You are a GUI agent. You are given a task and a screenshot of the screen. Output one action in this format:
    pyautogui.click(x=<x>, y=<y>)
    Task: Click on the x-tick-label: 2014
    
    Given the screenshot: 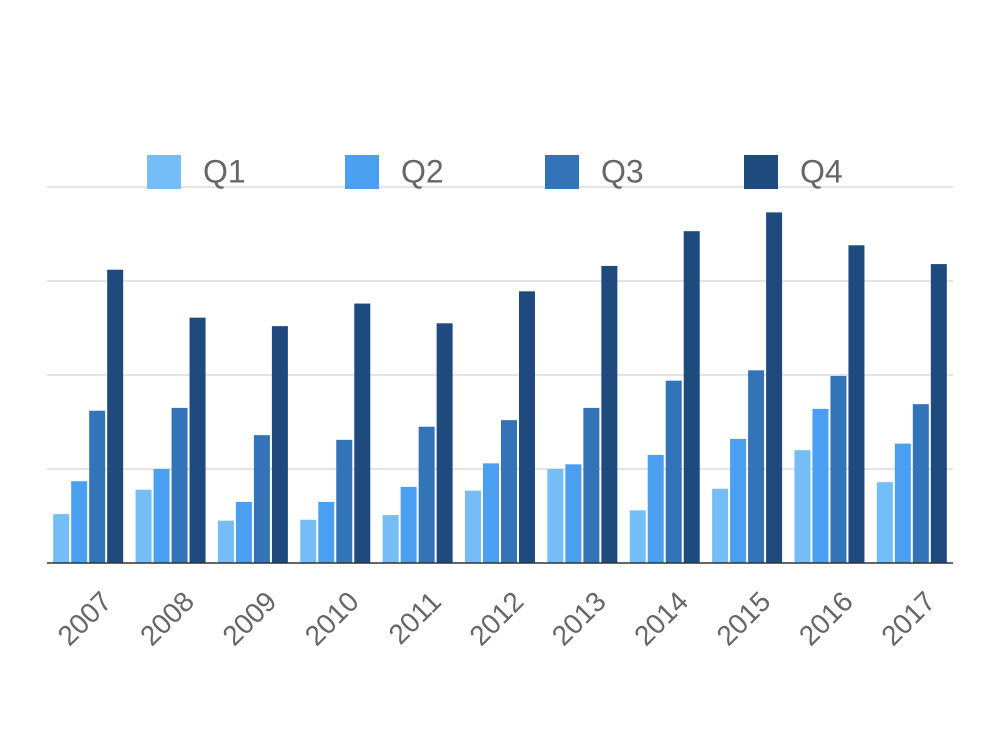 What is the action you would take?
    pyautogui.click(x=661, y=619)
    